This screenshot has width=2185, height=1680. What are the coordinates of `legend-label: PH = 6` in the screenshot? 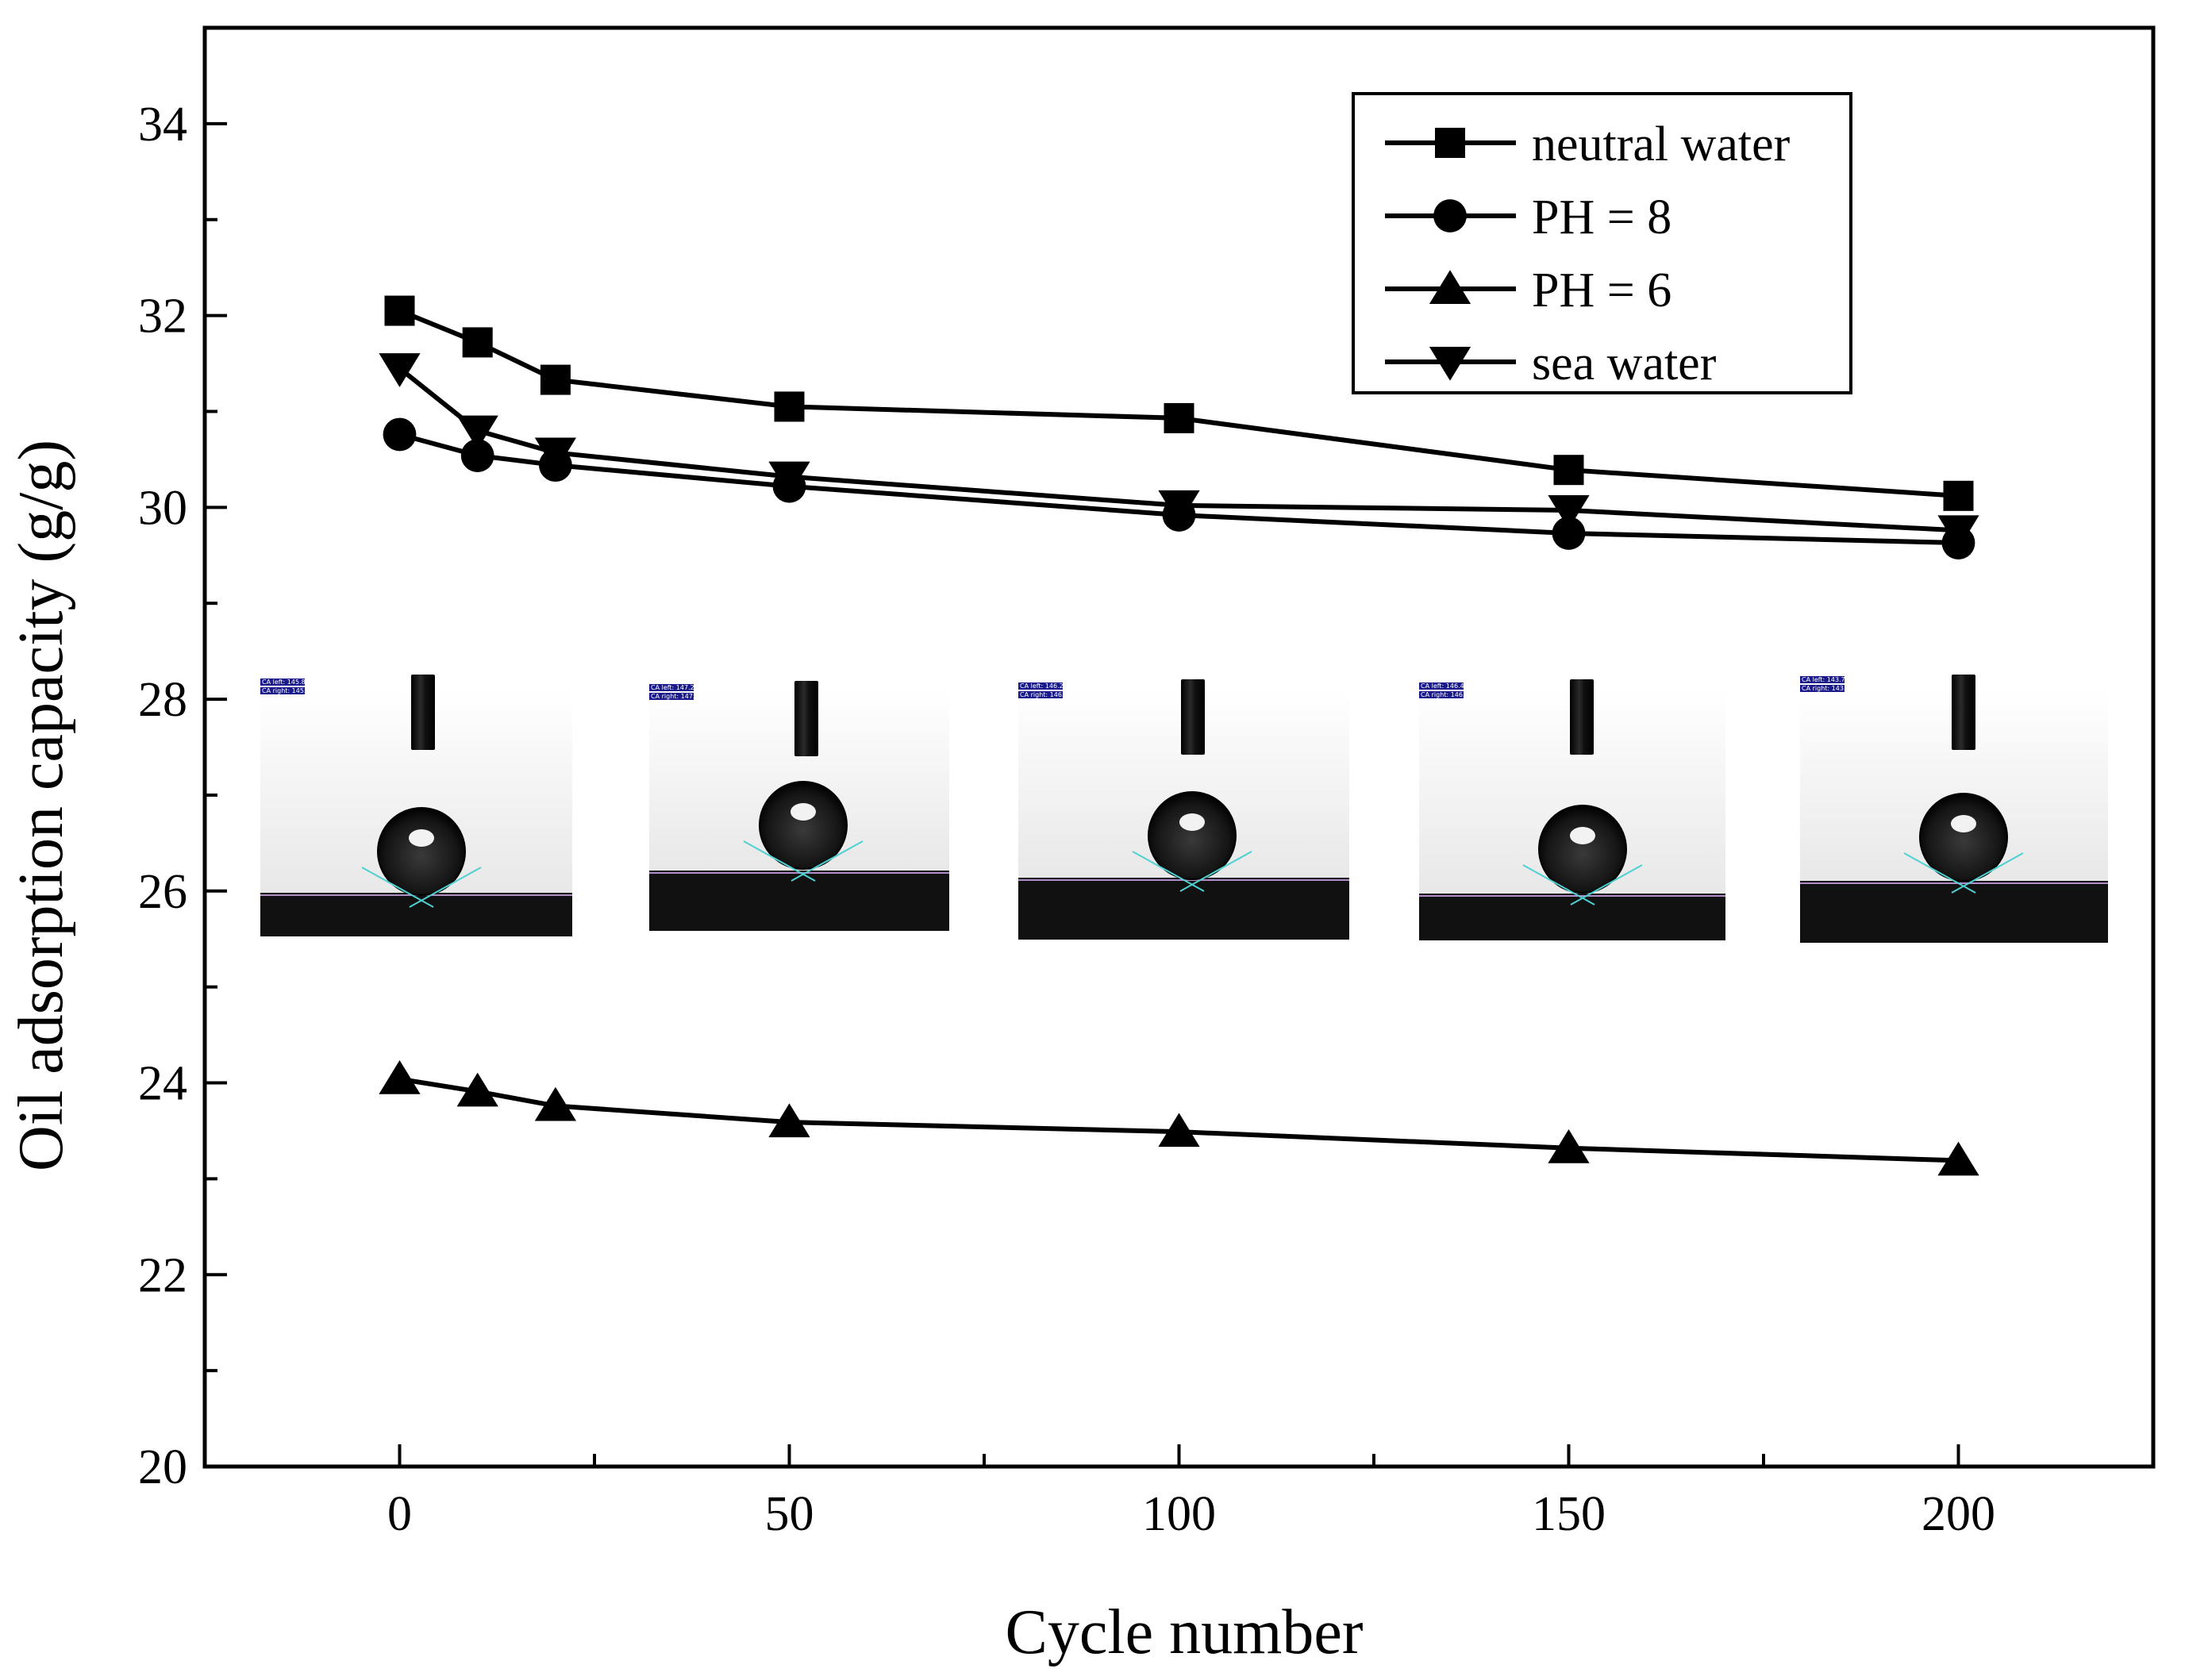 It's located at (1601, 290).